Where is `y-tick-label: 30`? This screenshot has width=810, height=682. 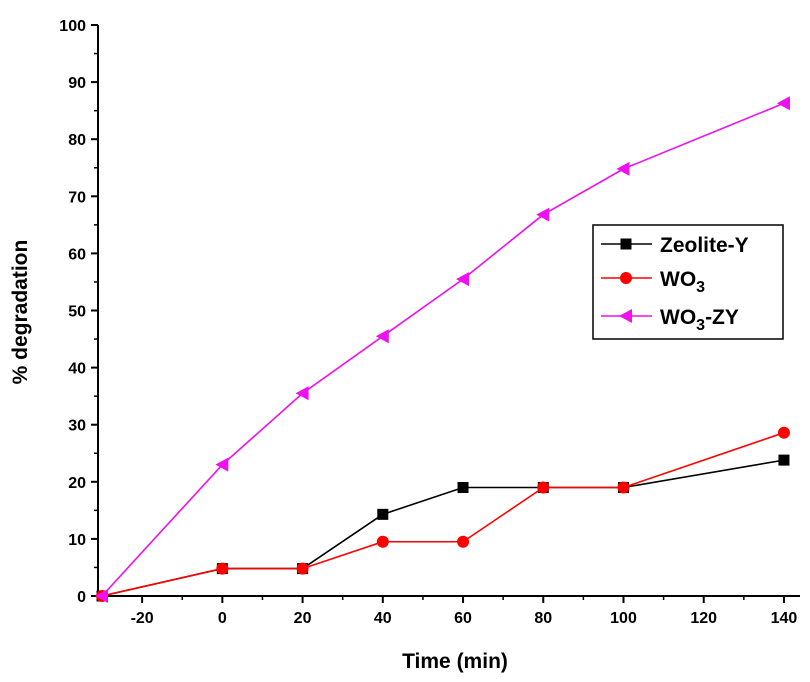
y-tick-label: 30 is located at coordinates (77, 426).